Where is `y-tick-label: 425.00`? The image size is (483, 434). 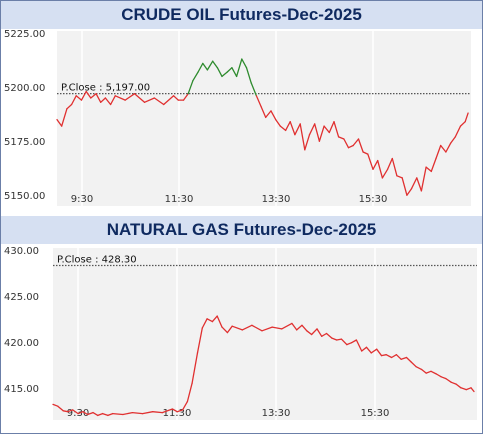 y-tick-label: 425.00 is located at coordinates (21, 297).